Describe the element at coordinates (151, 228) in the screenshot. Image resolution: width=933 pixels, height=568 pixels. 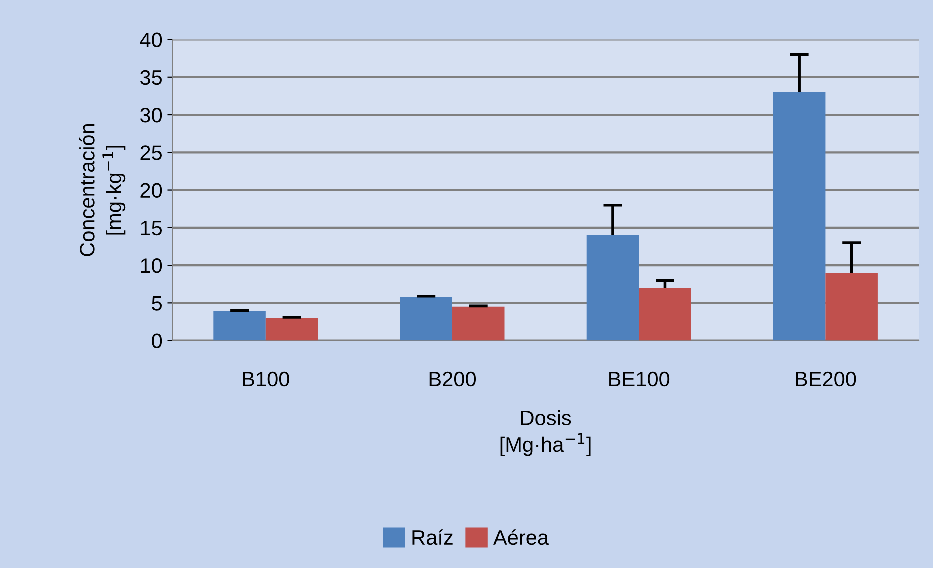
I see `y-tick-label: 15` at that location.